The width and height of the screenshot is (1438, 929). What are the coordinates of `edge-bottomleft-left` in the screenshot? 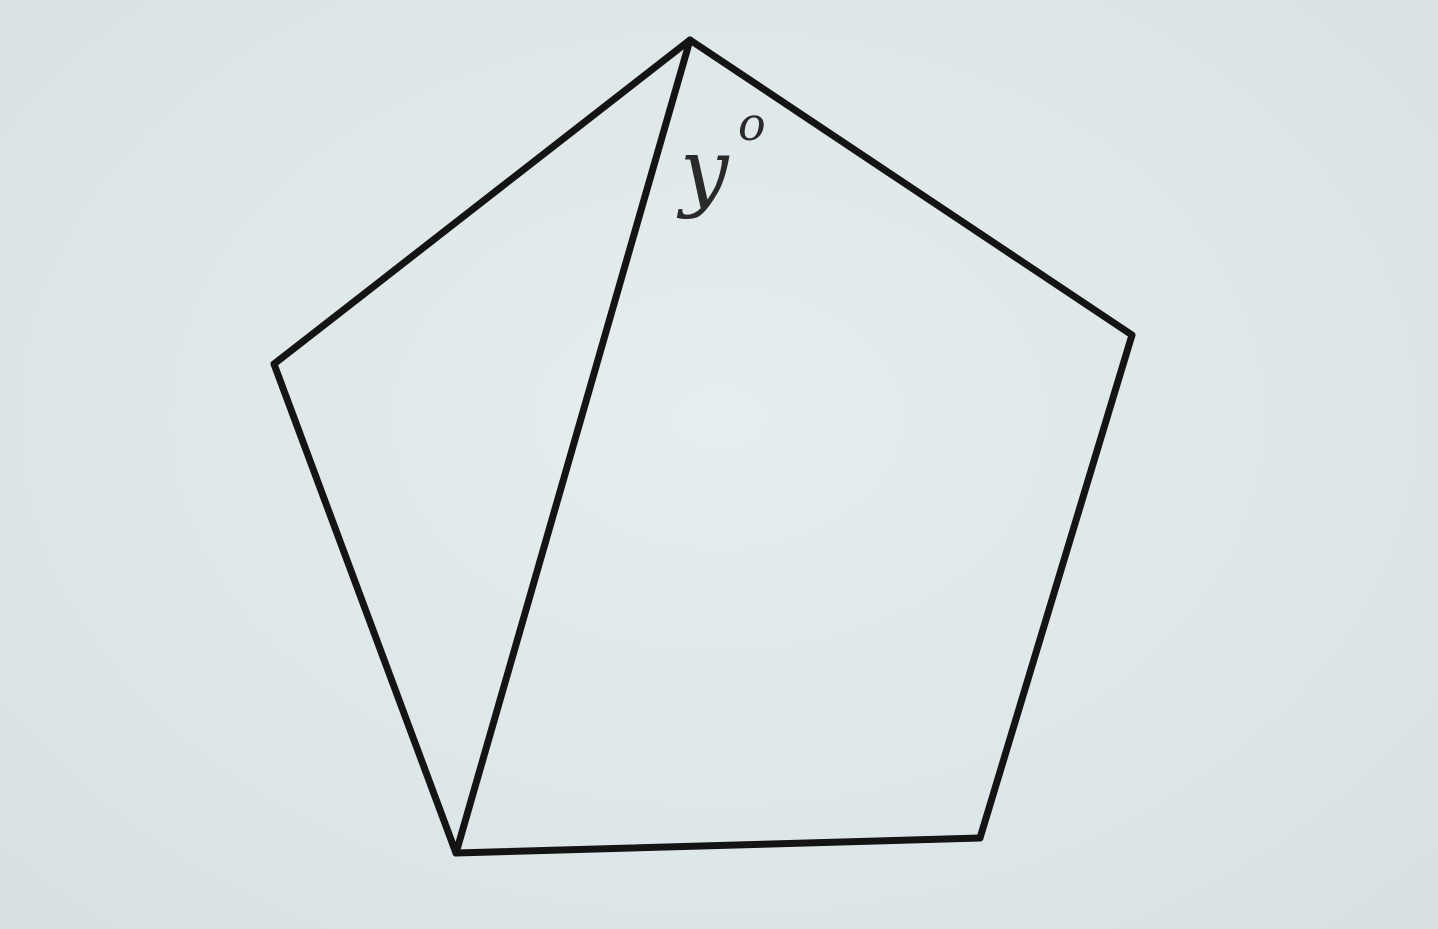 It's located at (365, 608).